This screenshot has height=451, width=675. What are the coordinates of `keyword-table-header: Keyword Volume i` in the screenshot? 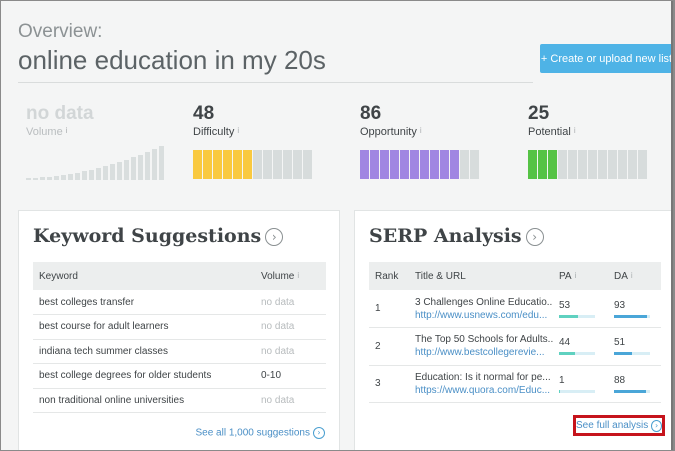 It's located at (179, 276).